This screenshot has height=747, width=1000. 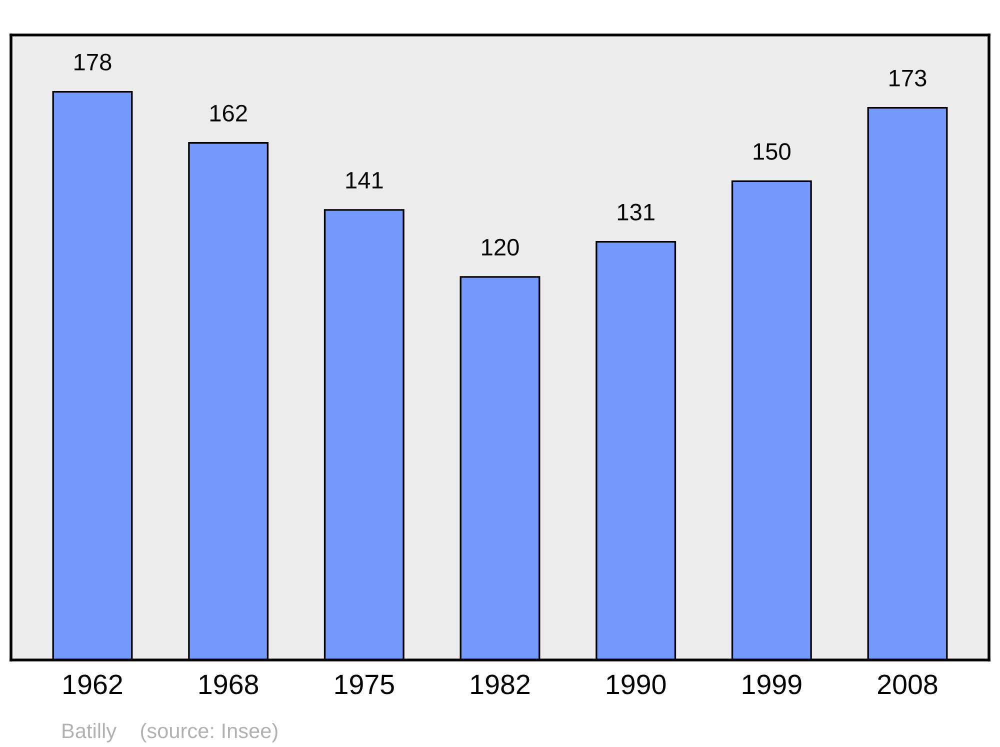 I want to click on data-label: 150, so click(x=772, y=151).